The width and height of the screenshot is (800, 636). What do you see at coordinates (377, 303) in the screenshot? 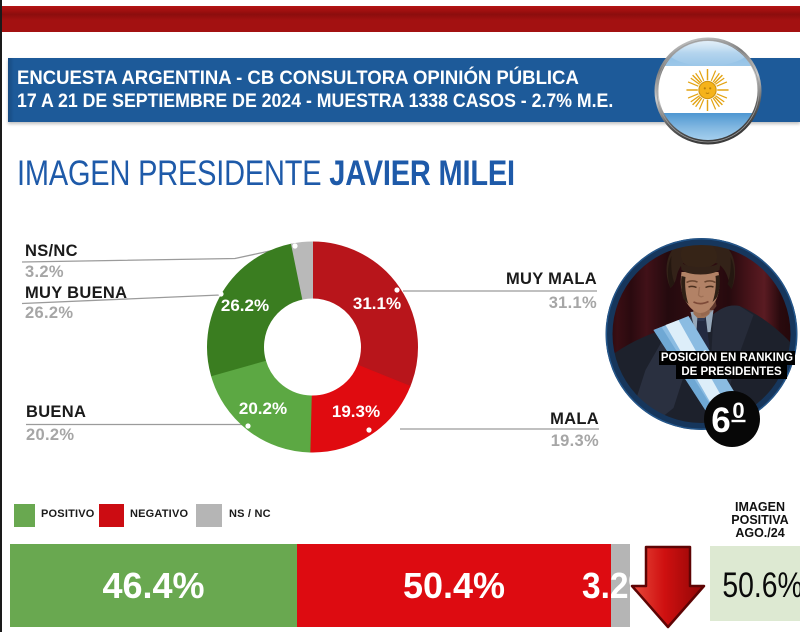
I see `svg-text: 31.1%` at bounding box center [377, 303].